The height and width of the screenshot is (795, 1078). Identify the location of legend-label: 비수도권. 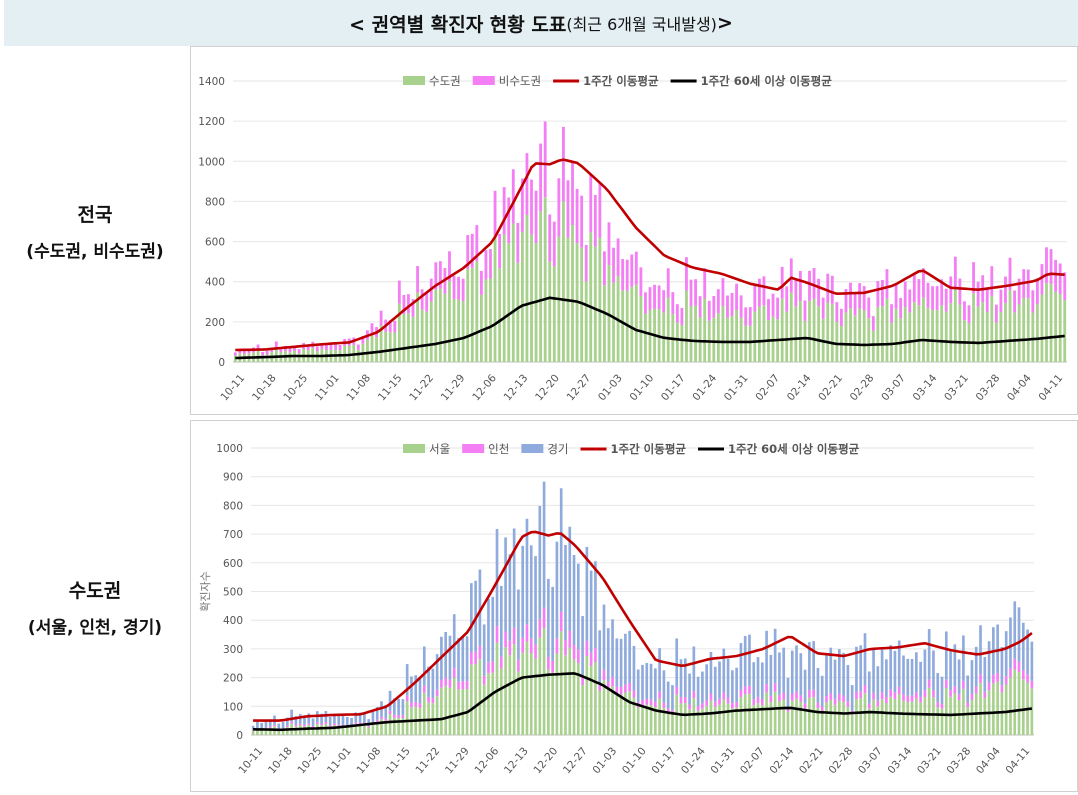
(520, 81).